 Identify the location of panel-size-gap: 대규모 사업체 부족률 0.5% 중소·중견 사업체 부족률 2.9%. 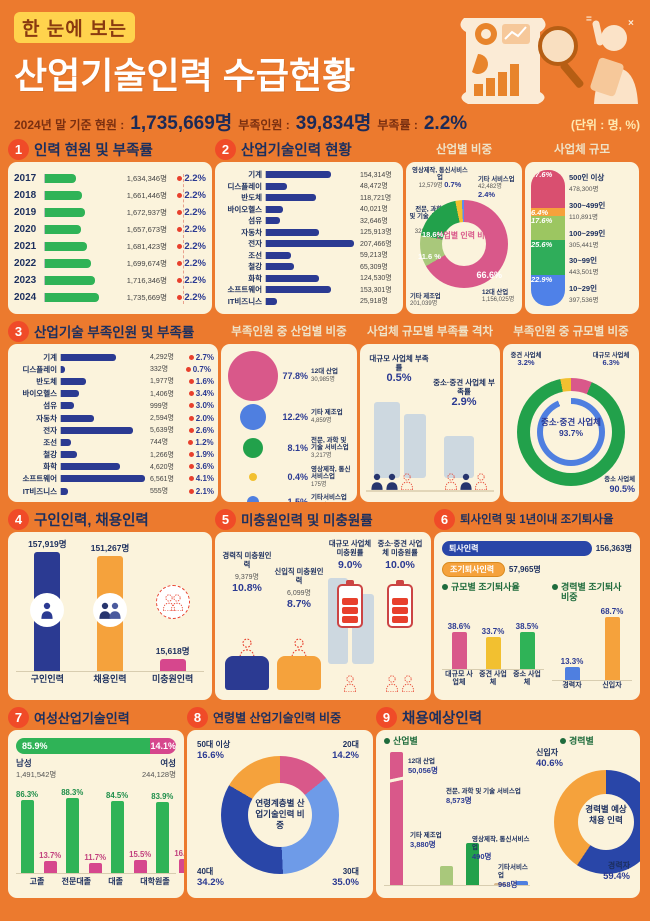
(430, 423).